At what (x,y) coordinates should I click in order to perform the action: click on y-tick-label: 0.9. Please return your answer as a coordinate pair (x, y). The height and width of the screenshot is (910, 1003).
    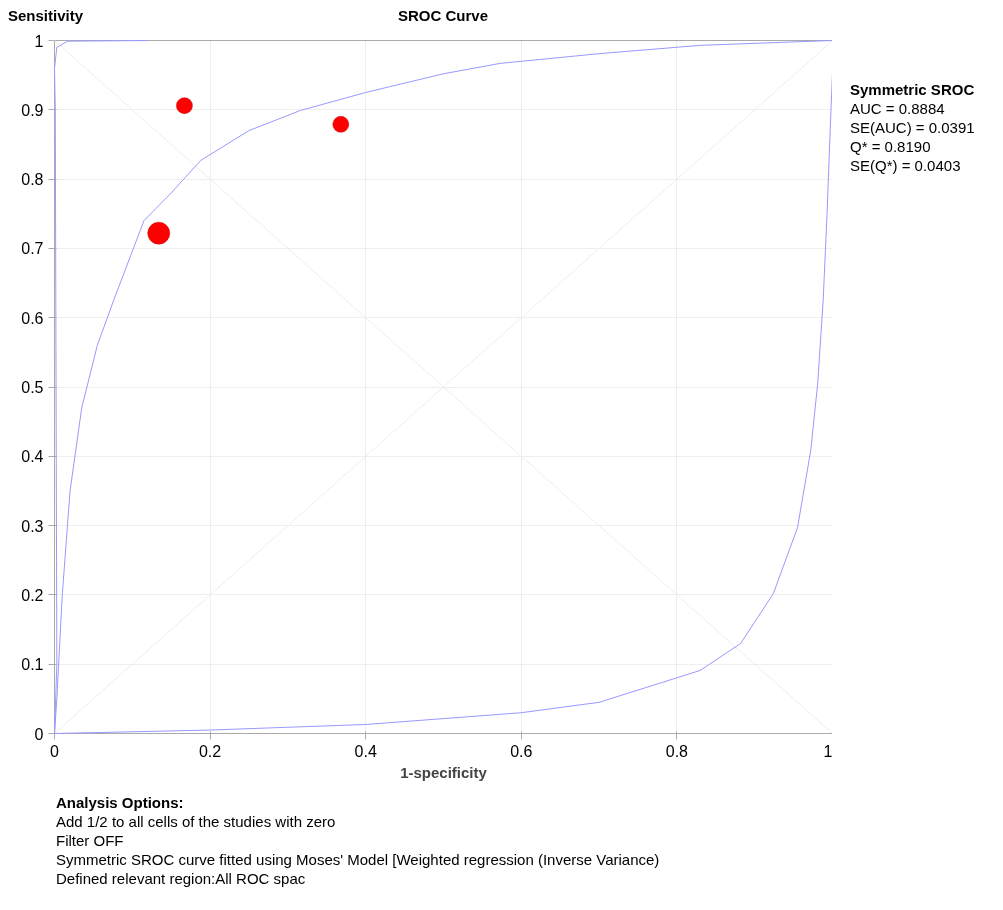
    Looking at the image, I should click on (32, 110).